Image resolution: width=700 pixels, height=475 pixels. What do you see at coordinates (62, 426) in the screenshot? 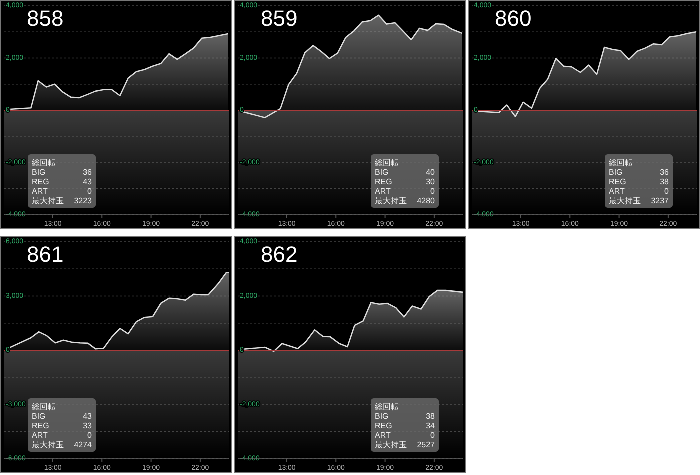
I see `text: REG 33` at bounding box center [62, 426].